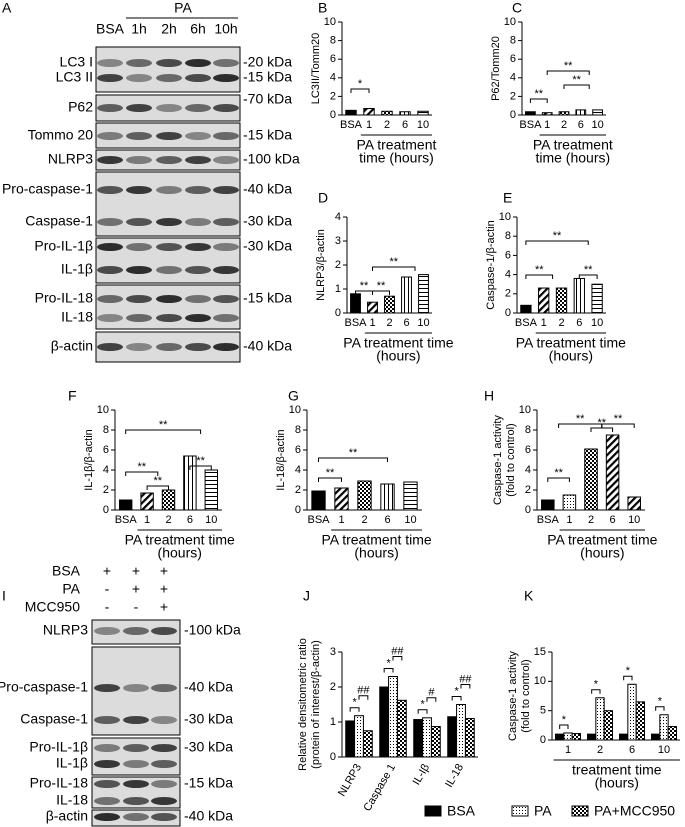 The width and height of the screenshot is (685, 827). What do you see at coordinates (422, 774) in the screenshot?
I see `x-tick-label: IL-Iβ` at bounding box center [422, 774].